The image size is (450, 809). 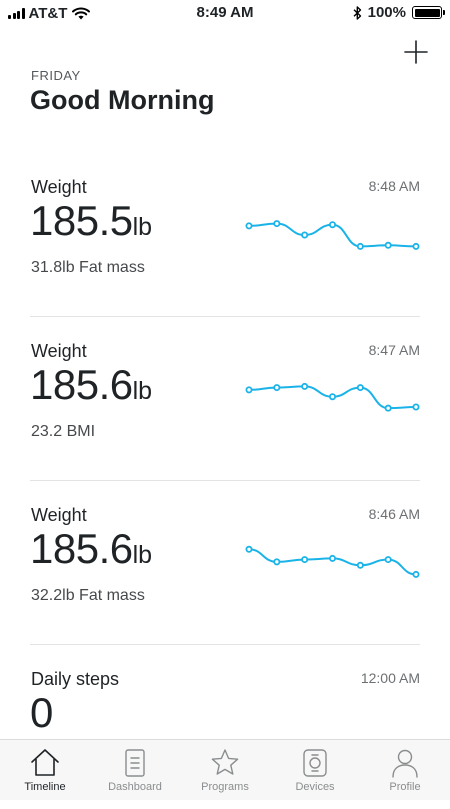 I want to click on steps-card: Daily steps 12:00 AM 0, so click(x=225, y=739).